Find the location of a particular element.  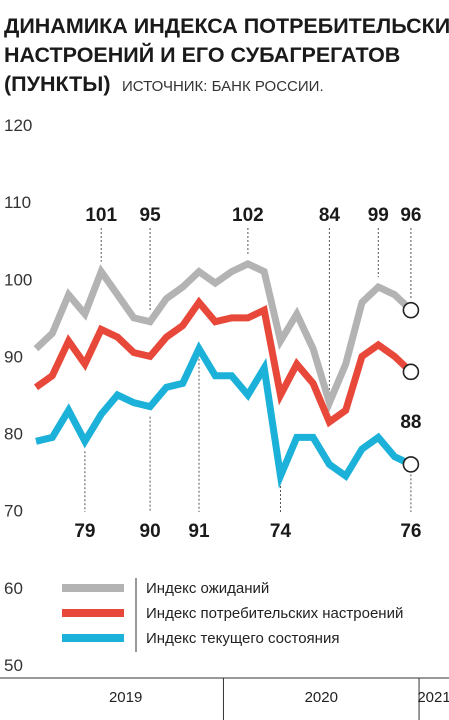

end-markers is located at coordinates (411, 387).